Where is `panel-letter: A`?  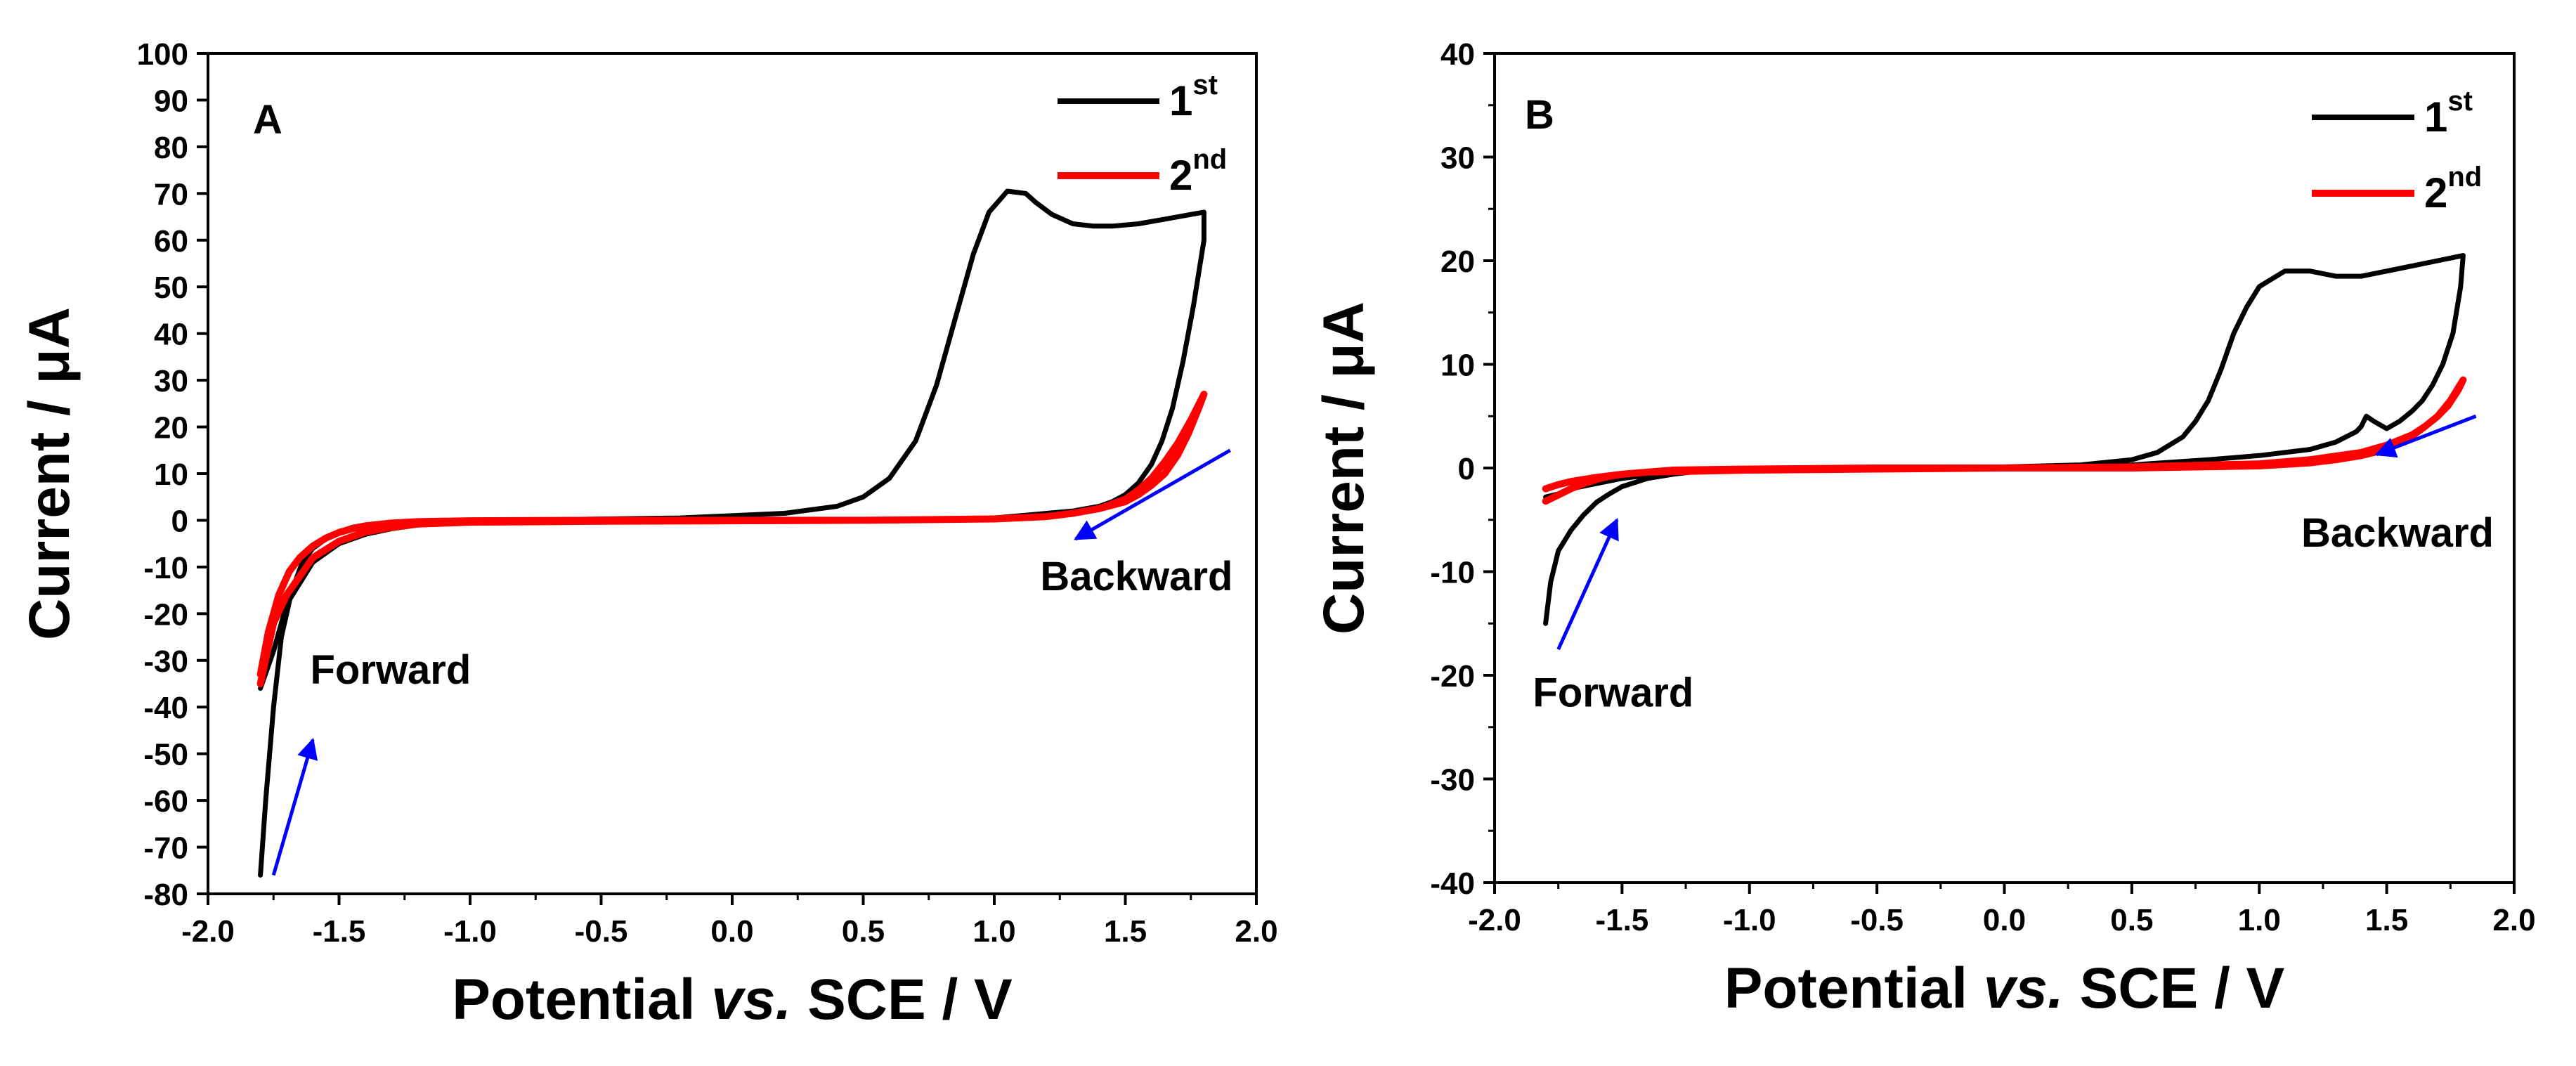 panel-letter: A is located at coordinates (267, 120).